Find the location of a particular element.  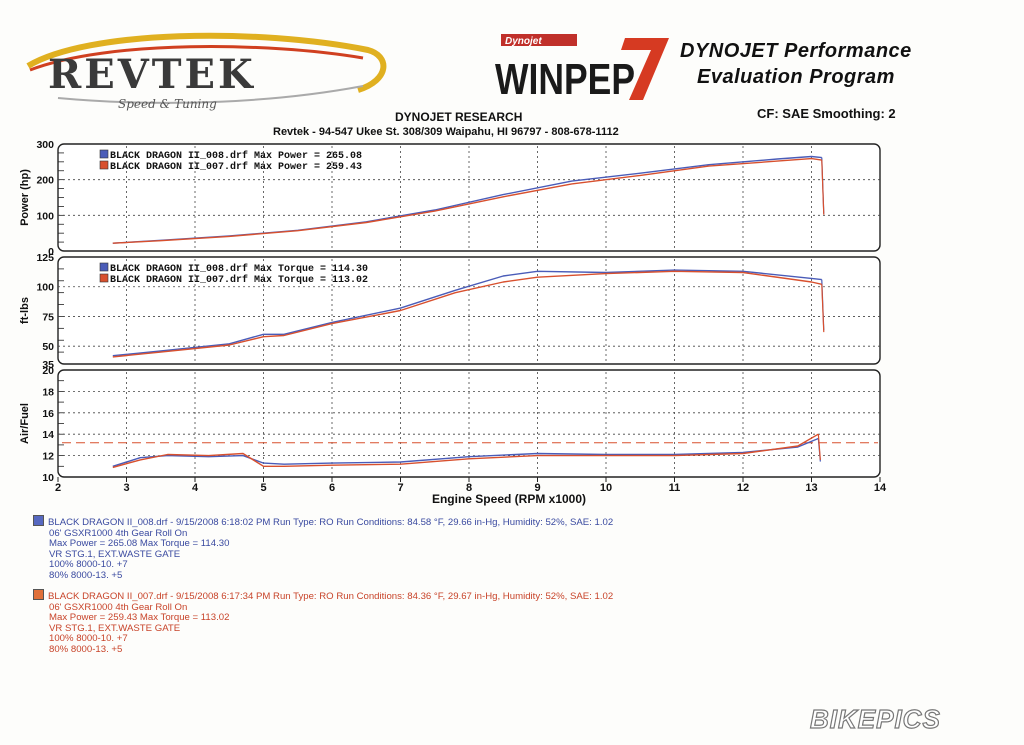

run-1-line-5: 80% 8000-13. +5 is located at coordinates (86, 575).